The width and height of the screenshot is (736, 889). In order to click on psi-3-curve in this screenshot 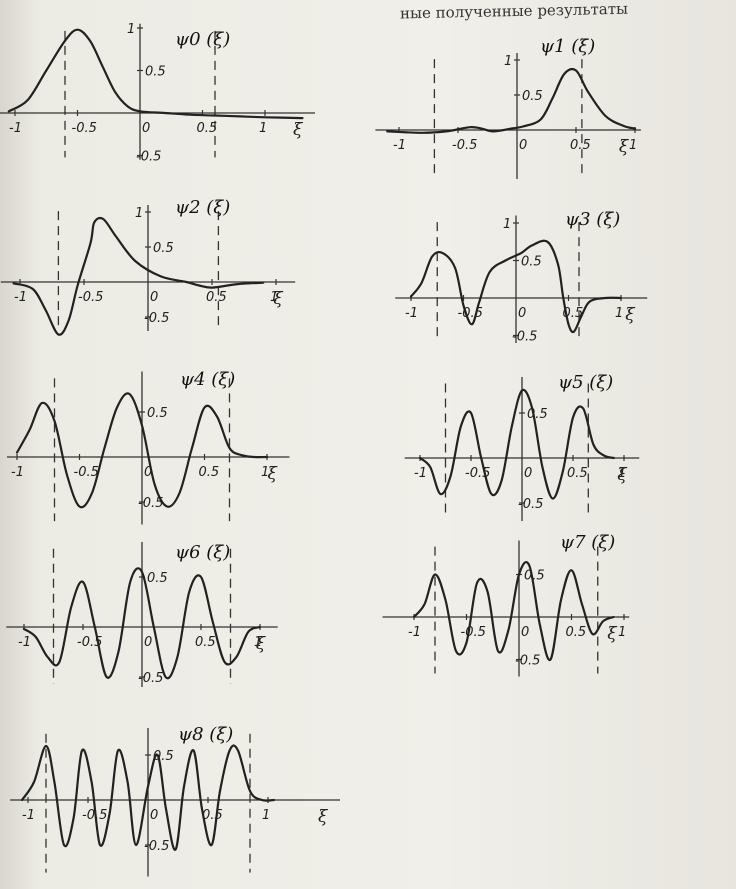, I will do `click(516, 286)`.